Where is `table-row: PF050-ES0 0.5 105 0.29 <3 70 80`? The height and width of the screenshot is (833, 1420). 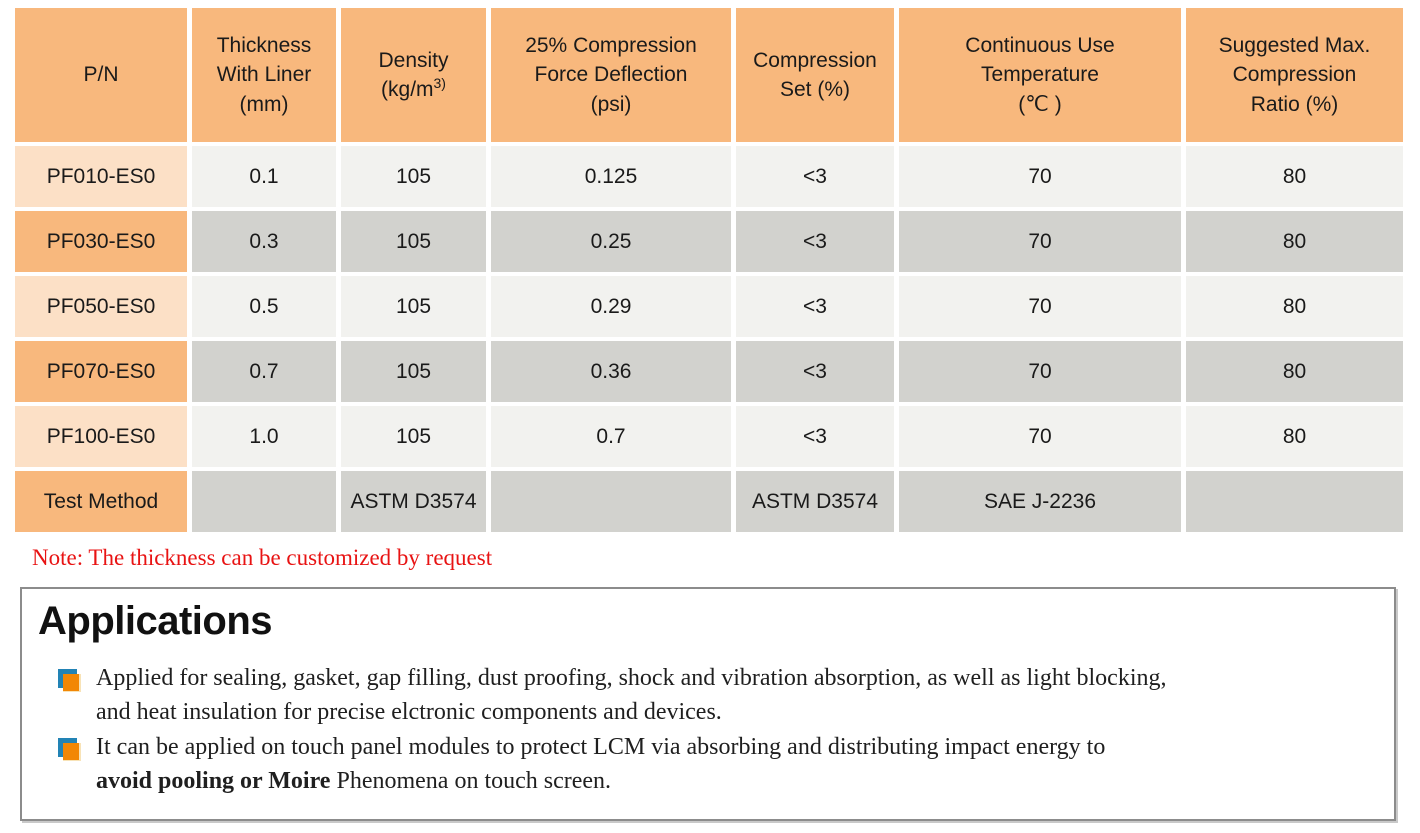 table-row: PF050-ES0 0.5 105 0.29 <3 70 80 is located at coordinates (709, 306).